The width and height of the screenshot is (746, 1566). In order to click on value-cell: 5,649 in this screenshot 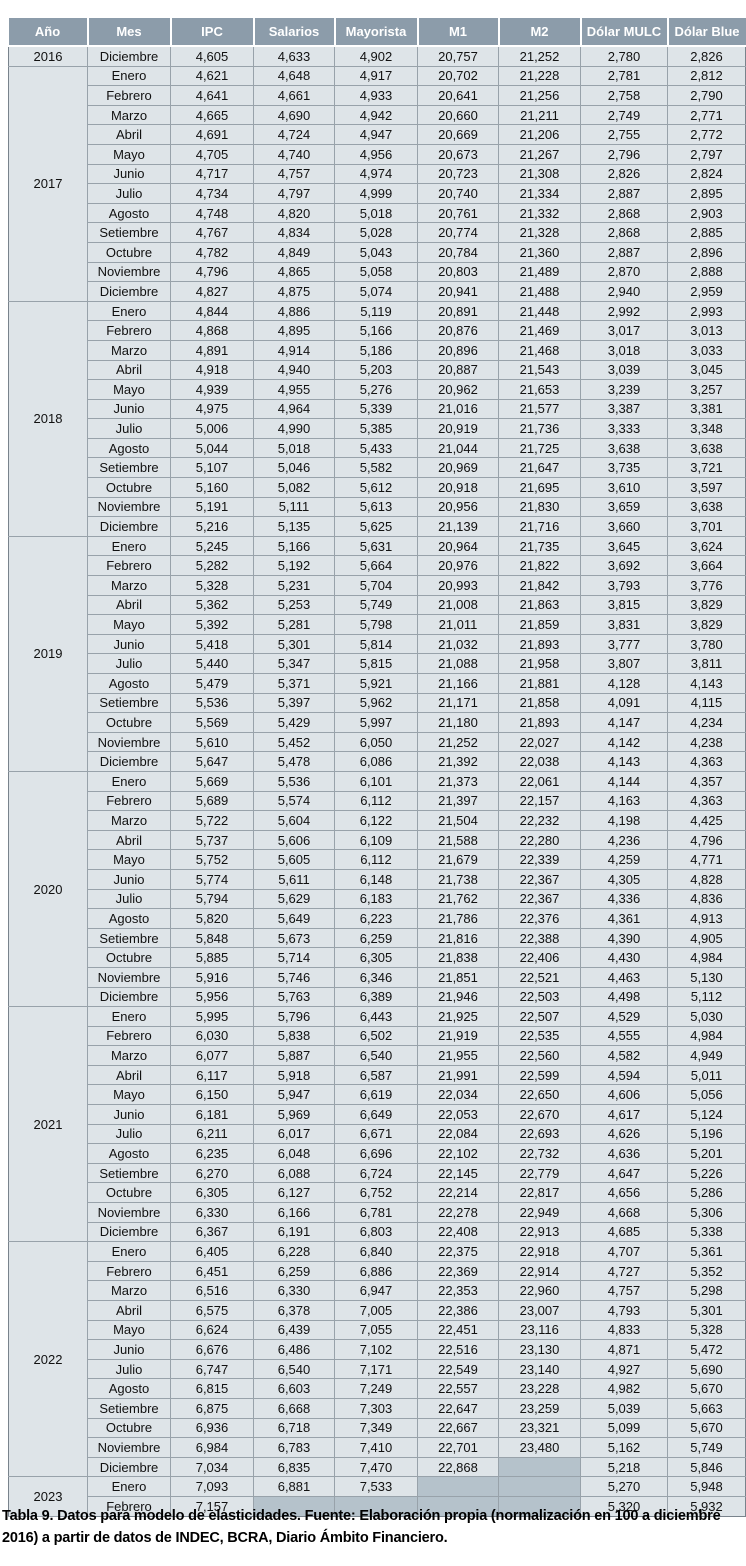, I will do `click(294, 918)`.